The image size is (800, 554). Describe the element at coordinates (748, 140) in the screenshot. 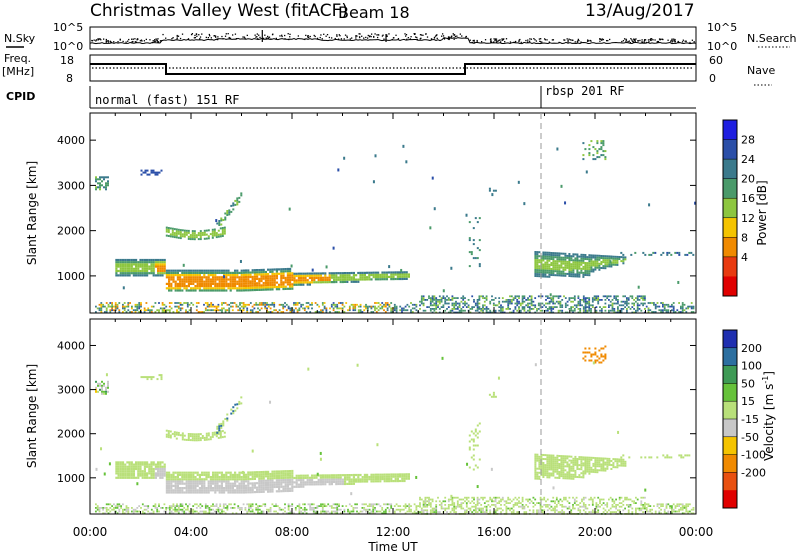

I see `colorbar-tick-label: 28` at that location.